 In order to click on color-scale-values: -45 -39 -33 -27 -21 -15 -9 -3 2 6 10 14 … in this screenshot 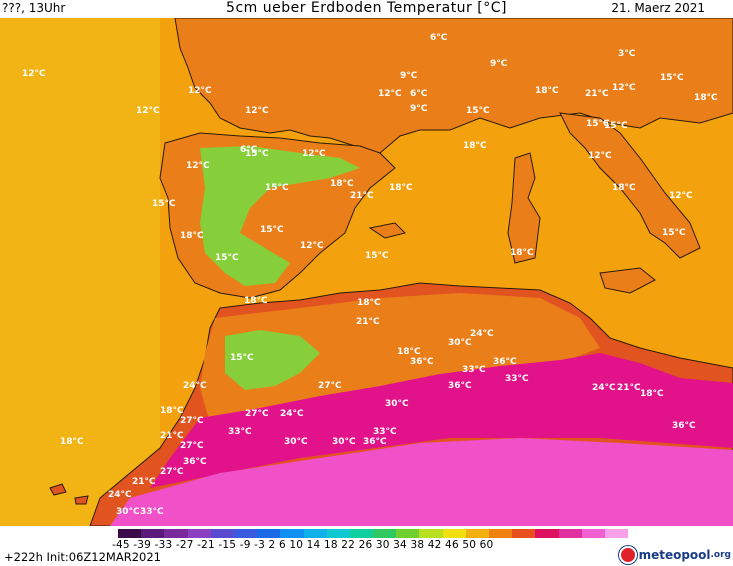, I will do `click(303, 545)`.